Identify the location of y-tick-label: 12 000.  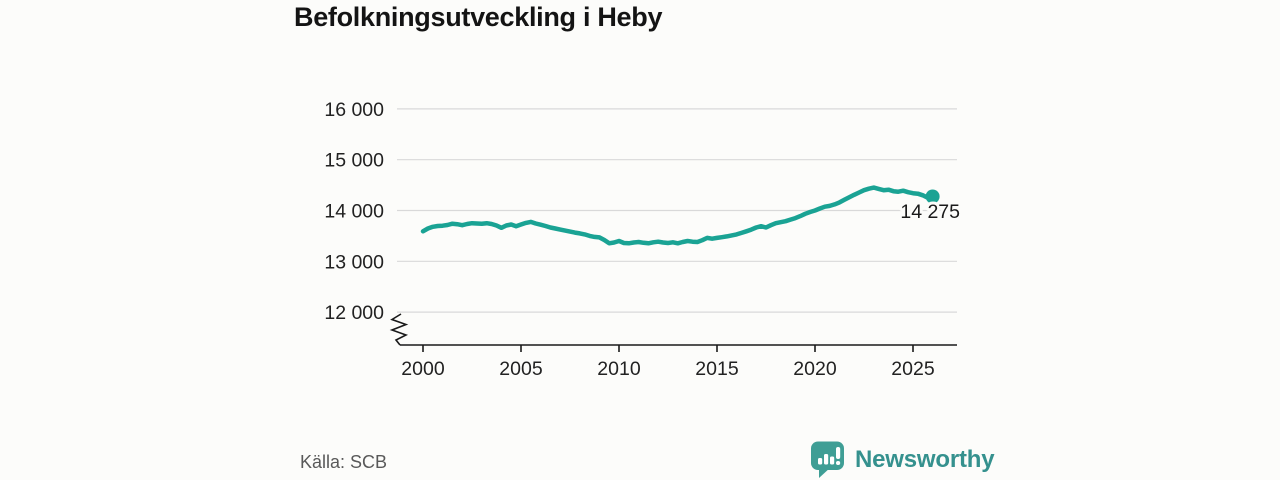
(354, 313).